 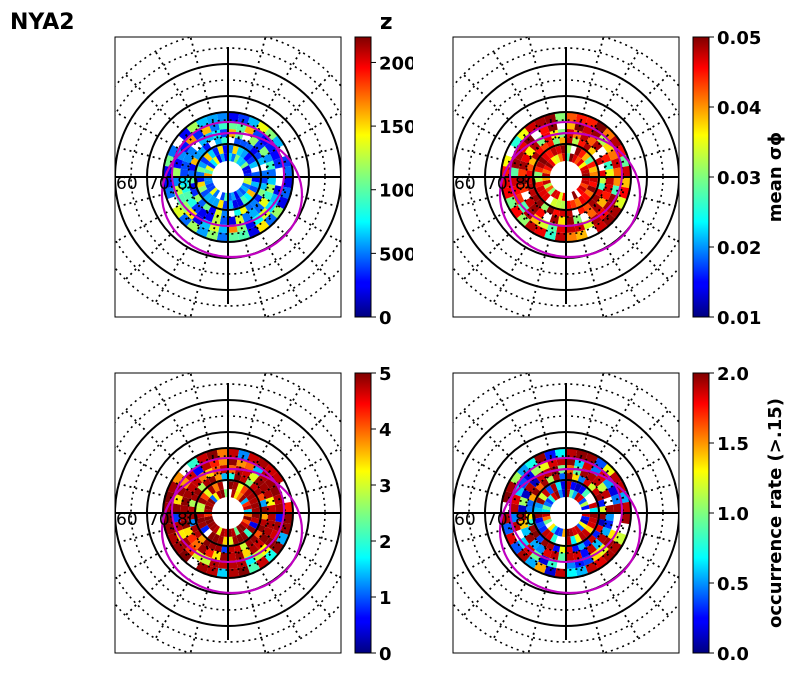 What do you see at coordinates (385, 542) in the screenshot?
I see `colorbar-tick-label: 2` at bounding box center [385, 542].